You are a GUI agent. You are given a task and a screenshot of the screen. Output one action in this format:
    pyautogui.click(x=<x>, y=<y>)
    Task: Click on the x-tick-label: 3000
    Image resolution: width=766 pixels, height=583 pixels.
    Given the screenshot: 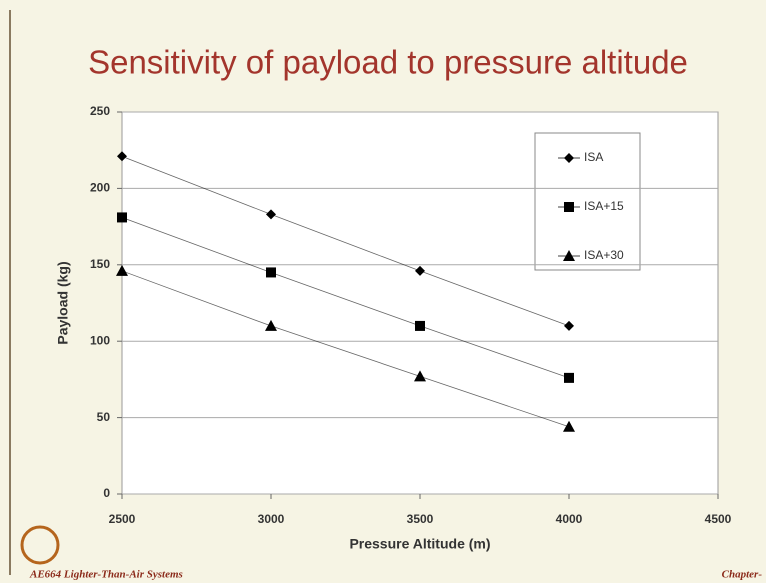 What is the action you would take?
    pyautogui.click(x=271, y=519)
    